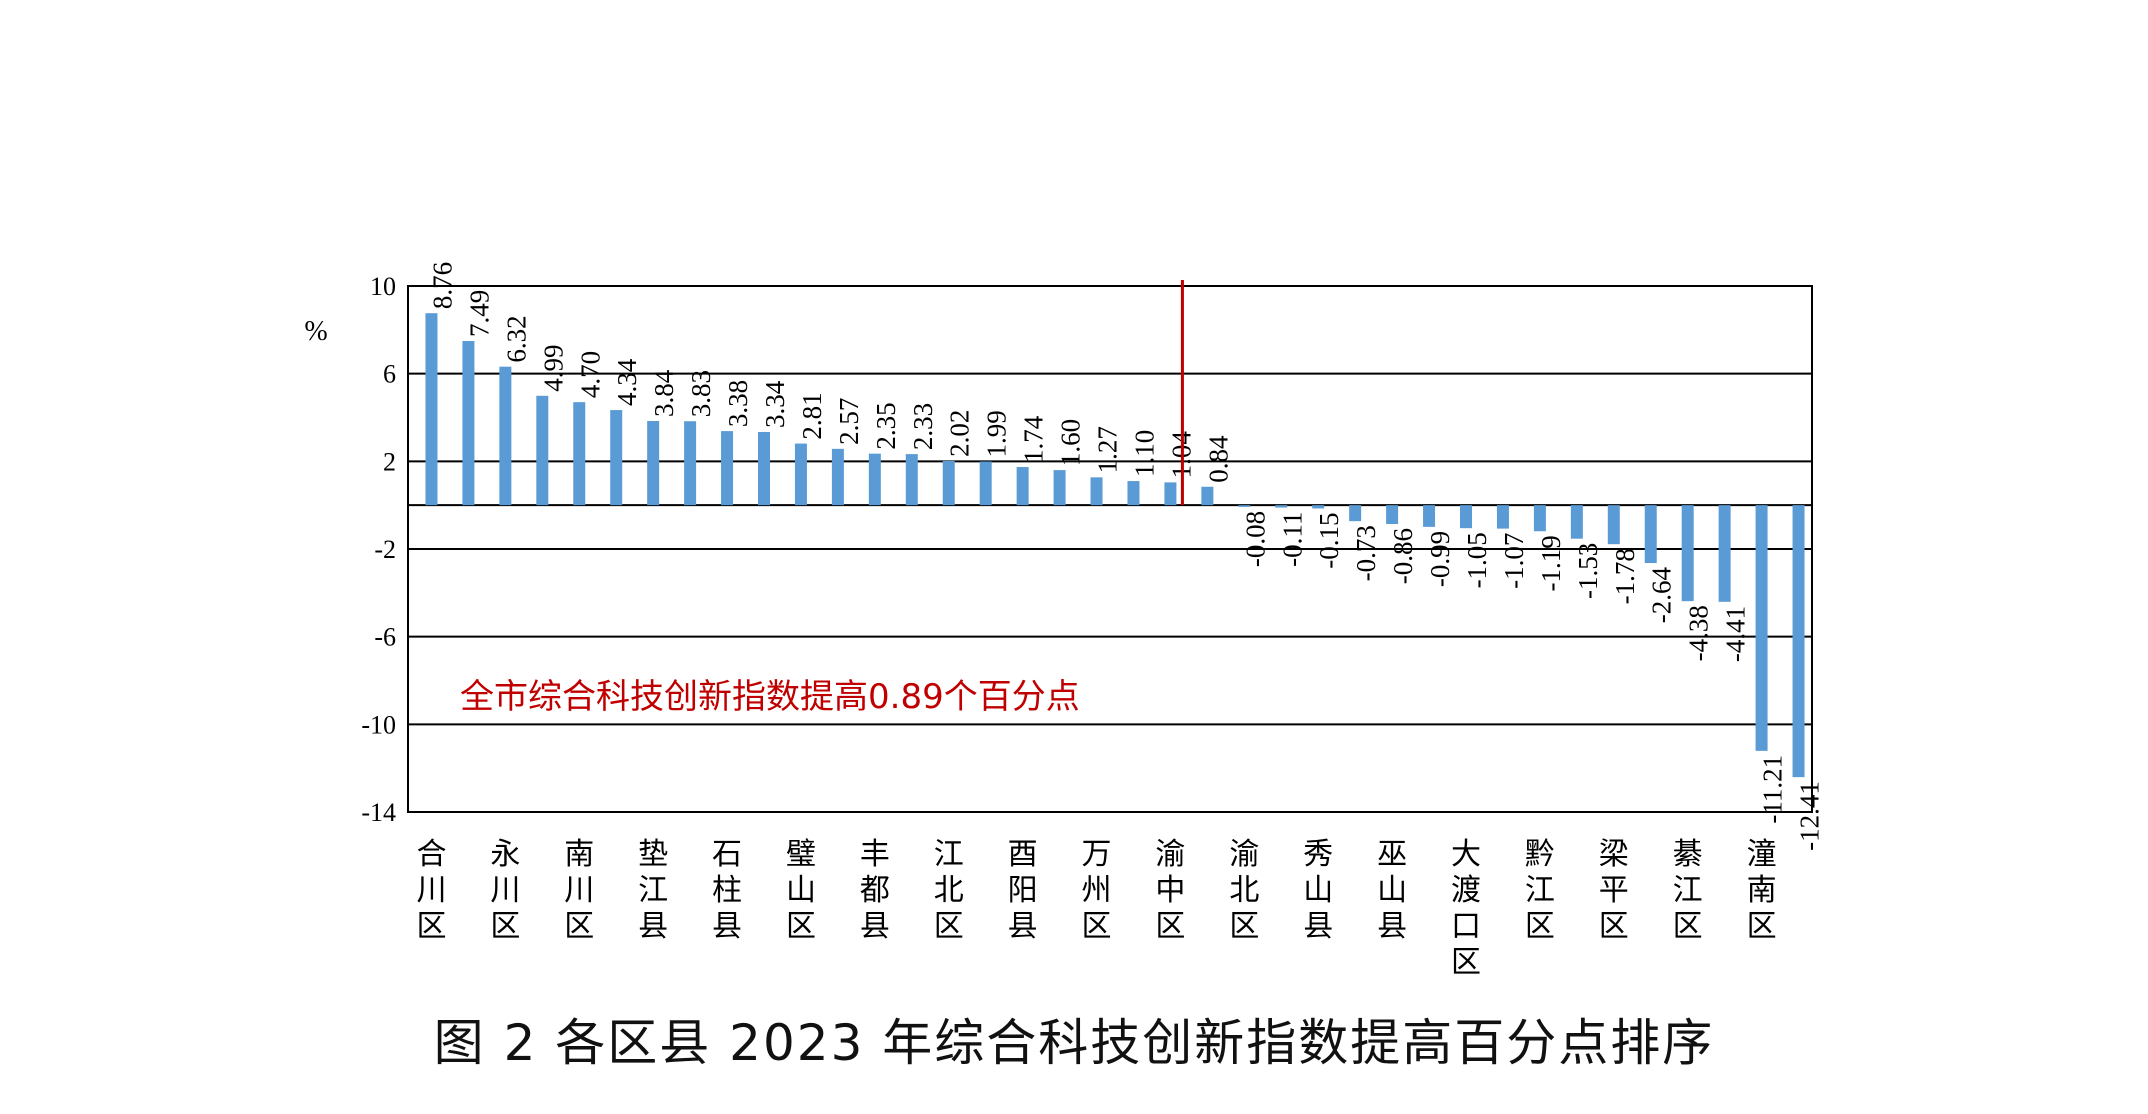  What do you see at coordinates (1392, 890) in the screenshot?
I see `x-tick-label: 巫山县` at bounding box center [1392, 890].